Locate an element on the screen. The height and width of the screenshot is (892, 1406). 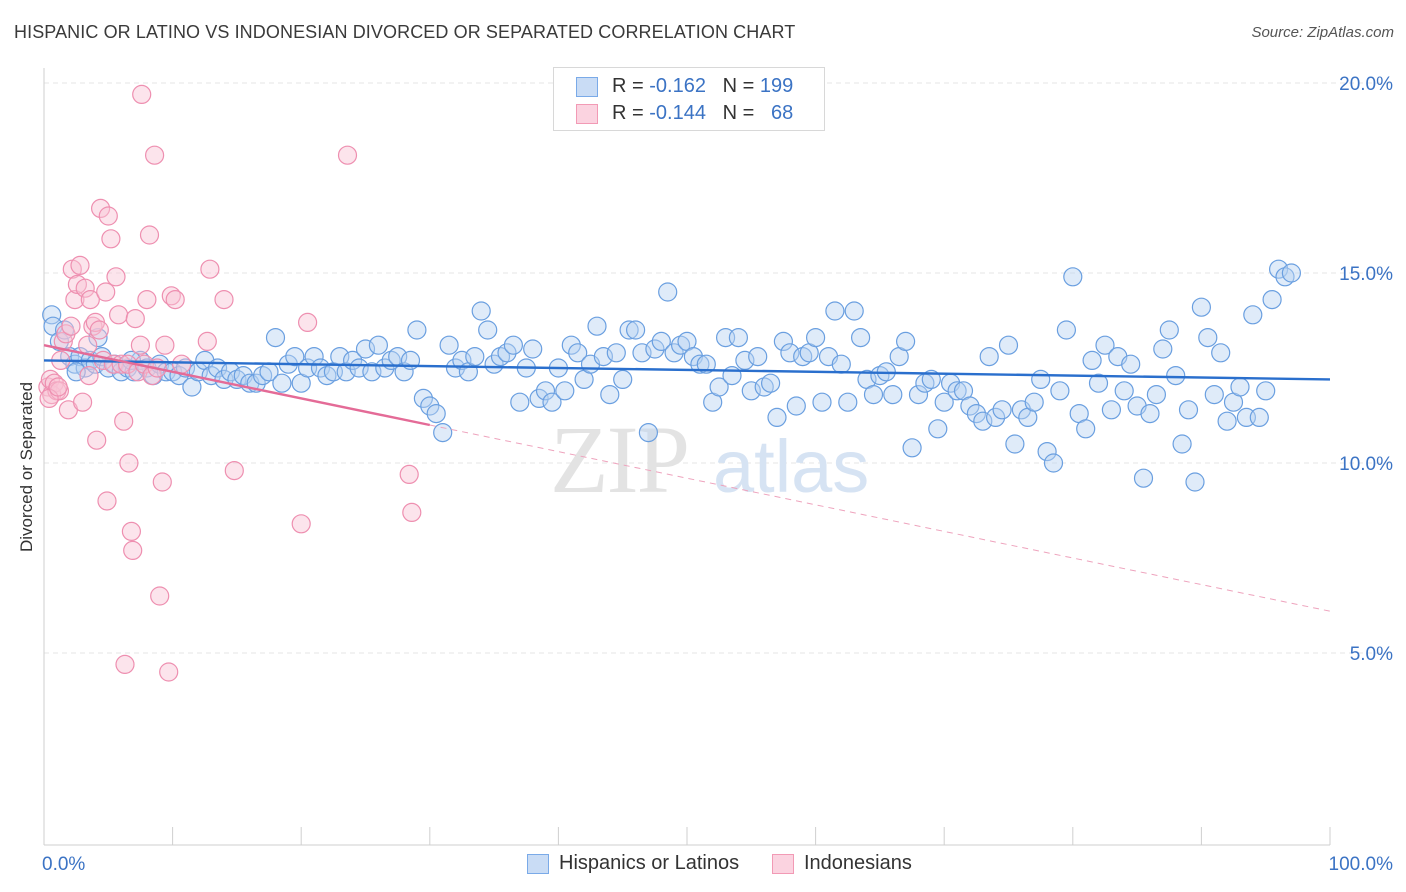
y-tick-label-2: 15.0% is located at coordinates (1366, 274).